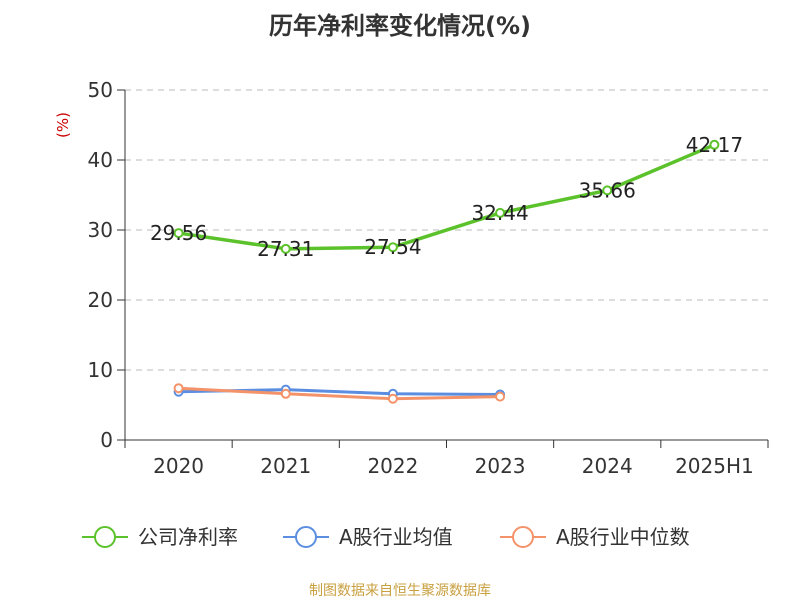 The height and width of the screenshot is (600, 800). Describe the element at coordinates (453, 466) in the screenshot. I see `x-tick-labels: 2020 2021 2022 2023 2024 2025H1` at that location.